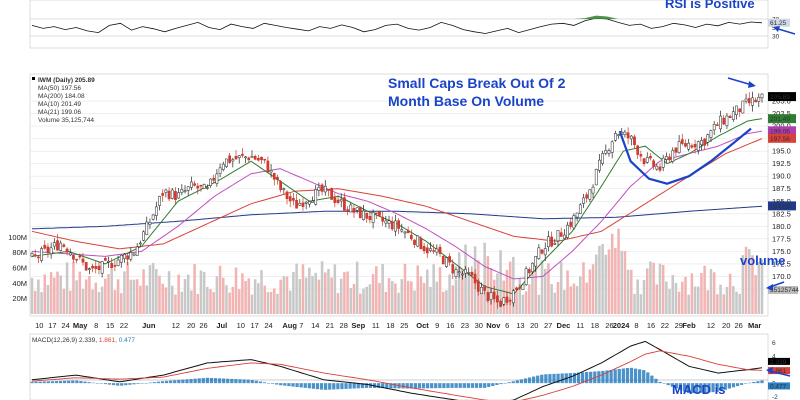  Describe the element at coordinates (776, 29) in the screenshot. I see `rsi-arrow-head` at that location.